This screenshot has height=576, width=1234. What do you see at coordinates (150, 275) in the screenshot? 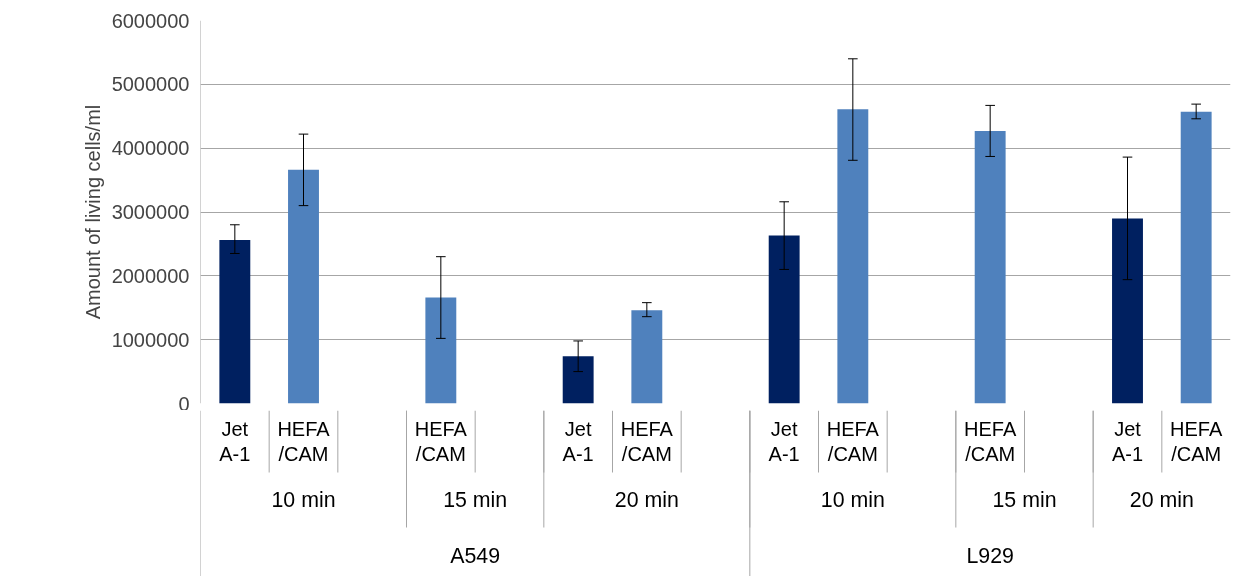
I see `y-tick-label: 2000000` at bounding box center [150, 275].